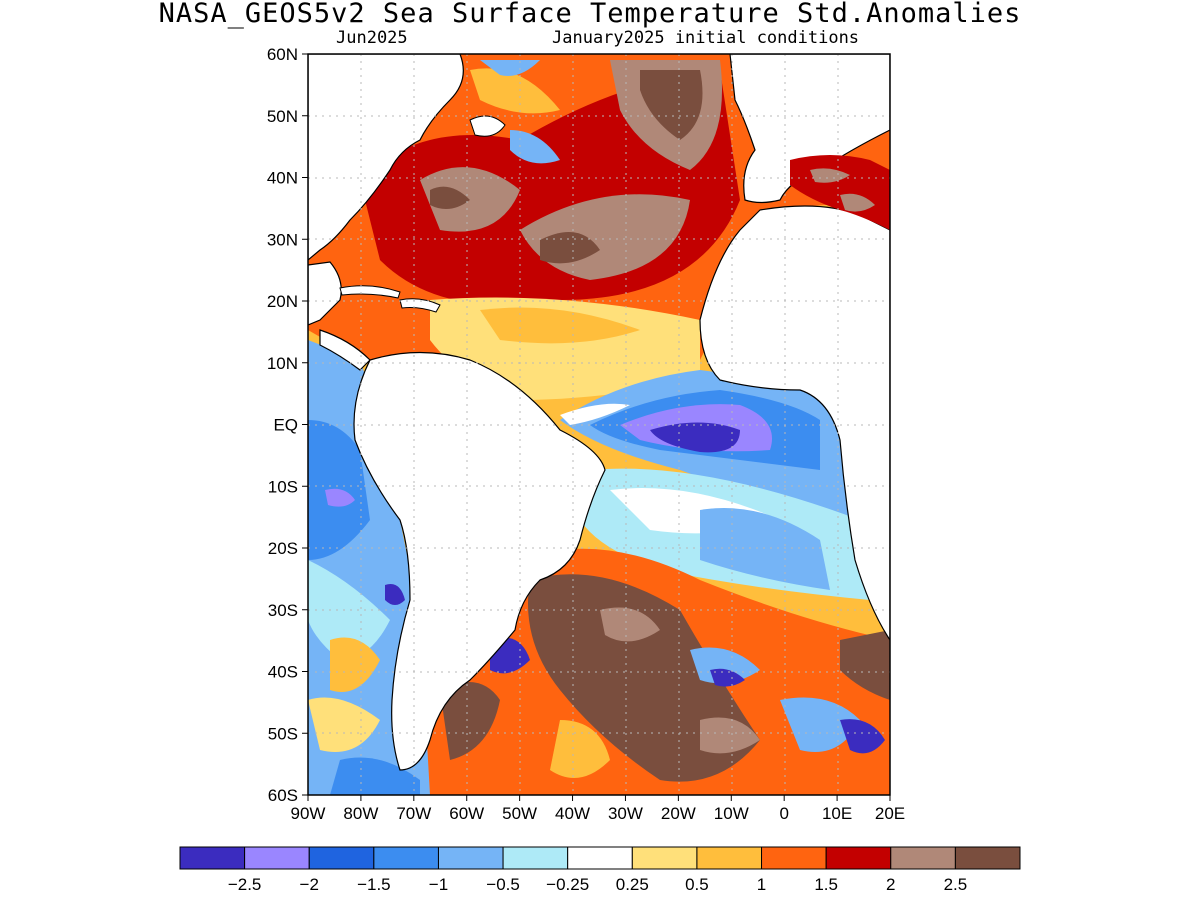 Image resolution: width=1200 pixels, height=900 pixels. I want to click on lat-tick-label: 20N, so click(282, 301).